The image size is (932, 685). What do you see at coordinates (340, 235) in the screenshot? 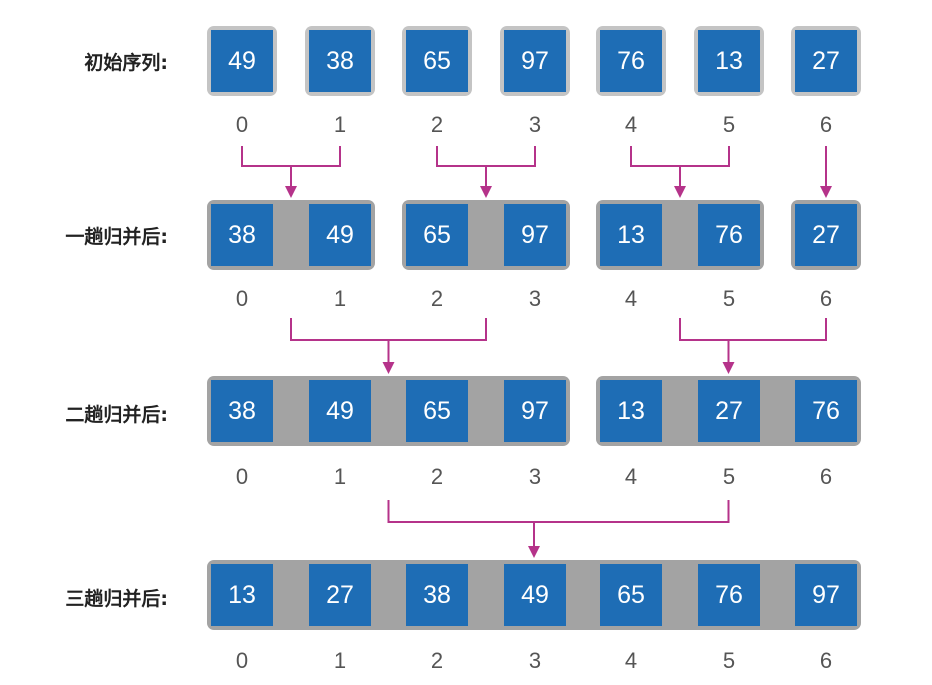
I see `row-1-cell-1: 49` at bounding box center [340, 235].